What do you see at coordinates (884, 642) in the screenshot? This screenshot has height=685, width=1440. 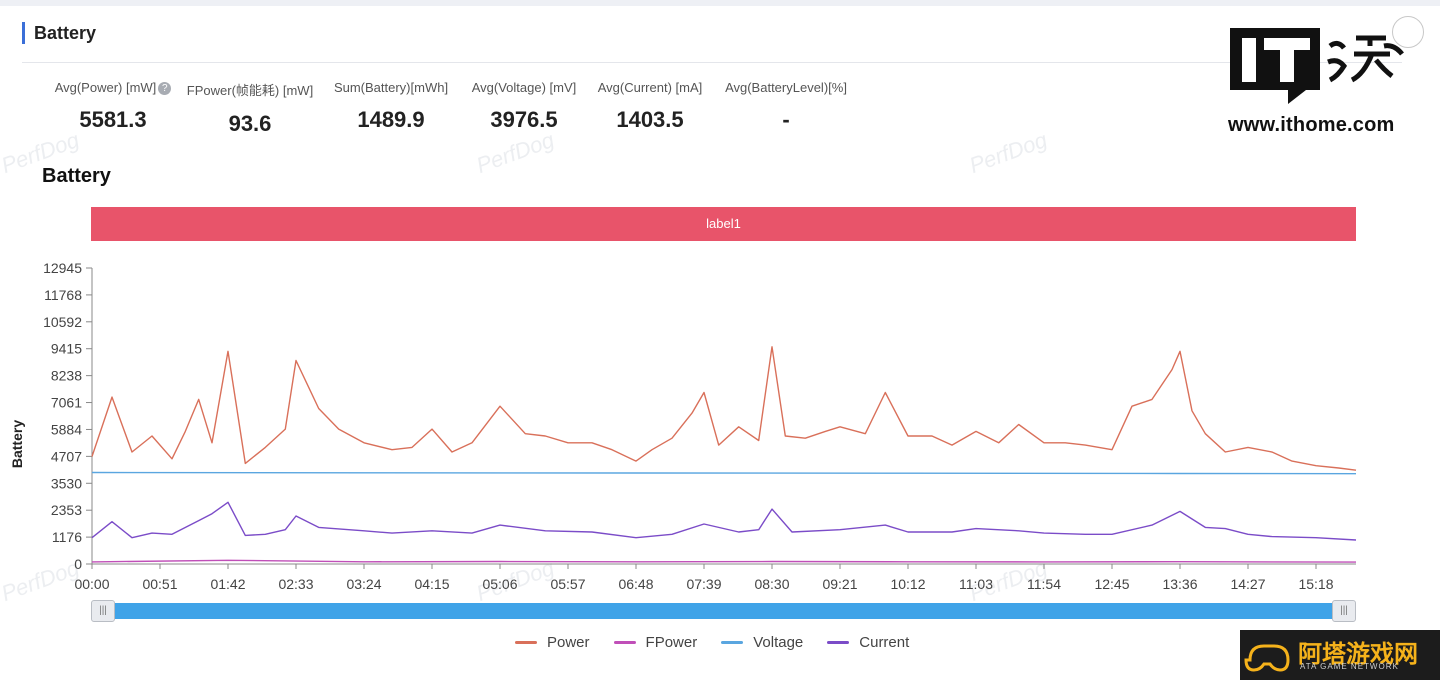 I see `legend-label: Current` at bounding box center [884, 642].